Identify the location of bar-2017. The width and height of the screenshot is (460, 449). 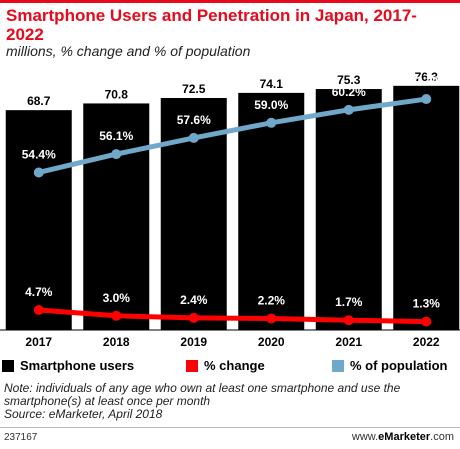
(38, 220).